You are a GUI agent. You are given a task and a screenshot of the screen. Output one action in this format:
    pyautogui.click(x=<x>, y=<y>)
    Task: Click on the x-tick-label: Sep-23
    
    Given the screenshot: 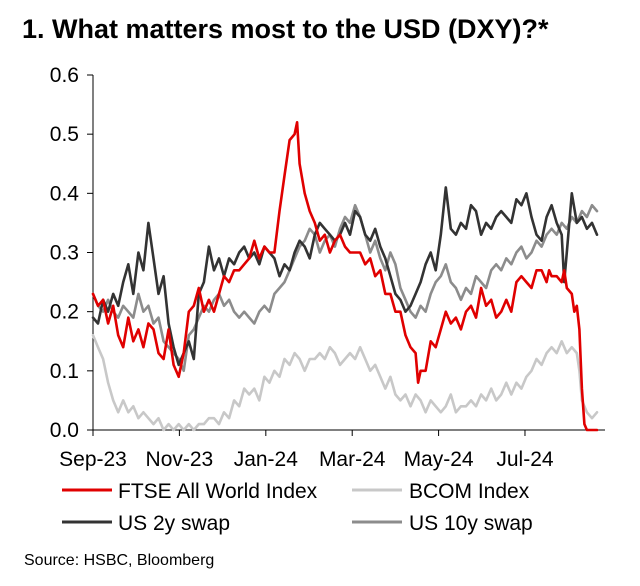 What is the action you would take?
    pyautogui.click(x=93, y=459)
    